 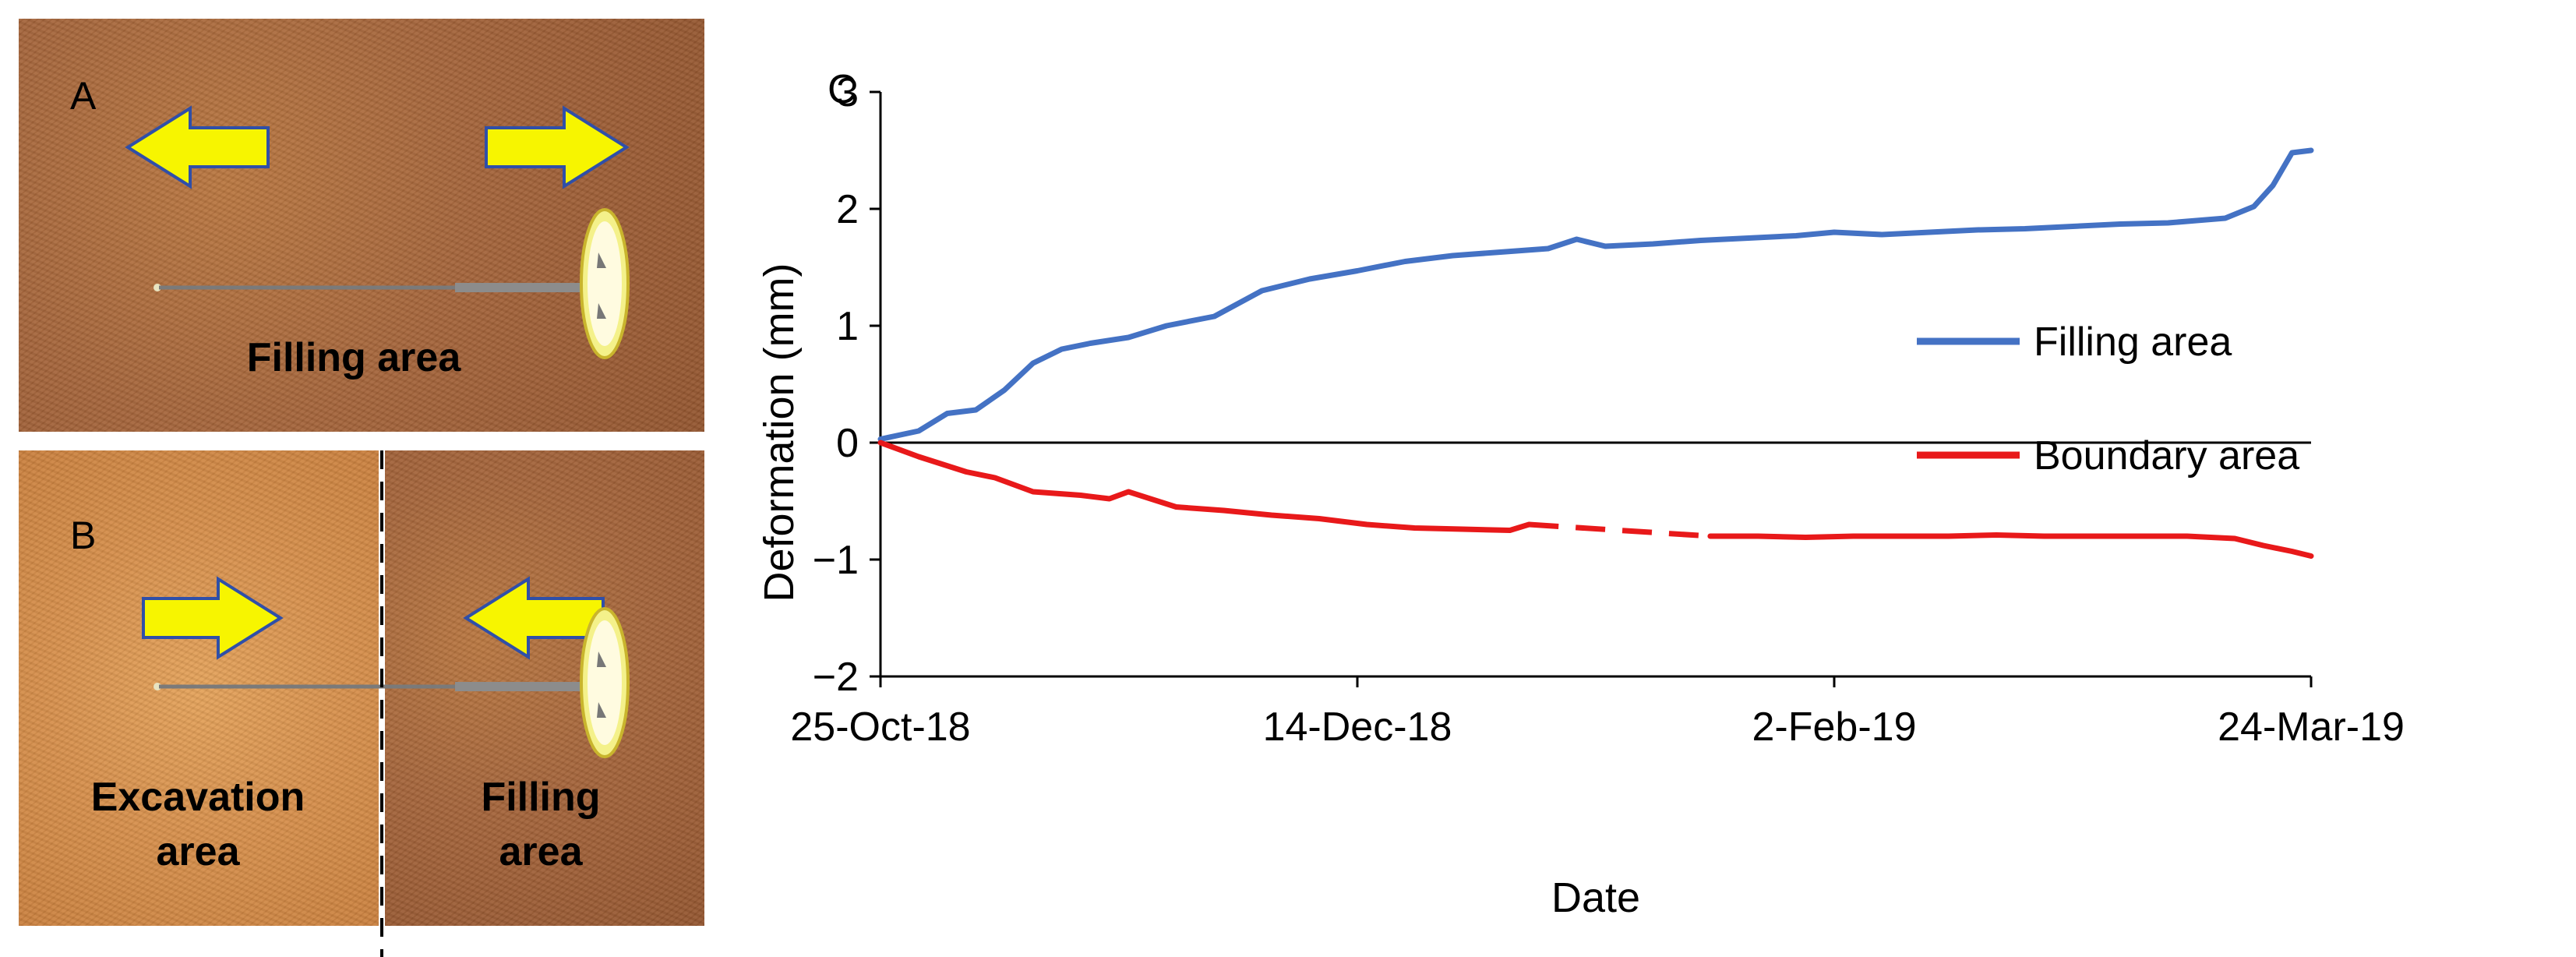 I want to click on legend-label: Boundary area, so click(x=2166, y=456).